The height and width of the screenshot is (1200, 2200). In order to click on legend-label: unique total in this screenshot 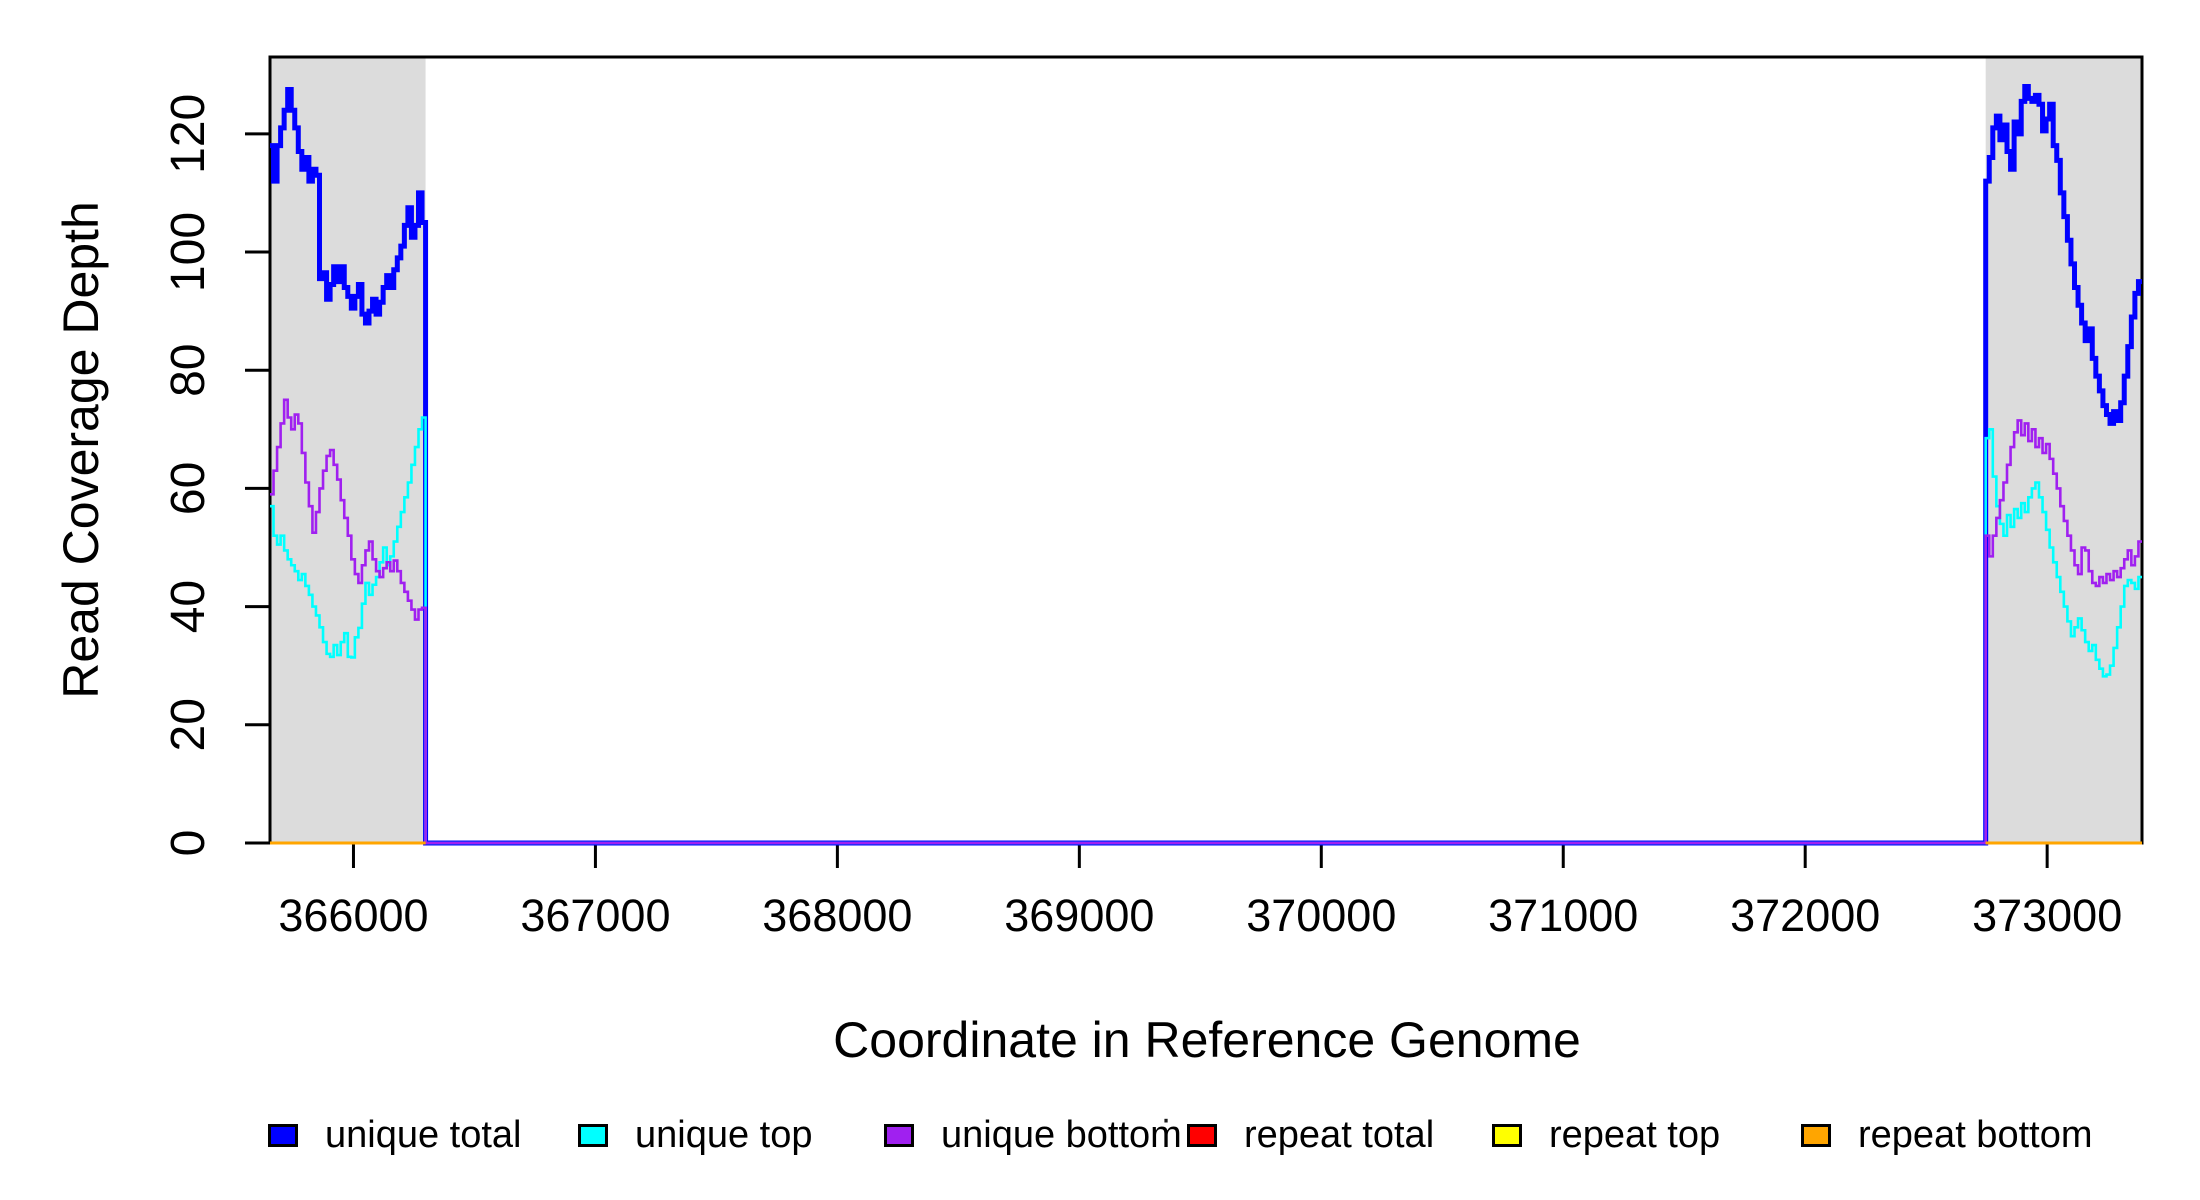, I will do `click(423, 1135)`.